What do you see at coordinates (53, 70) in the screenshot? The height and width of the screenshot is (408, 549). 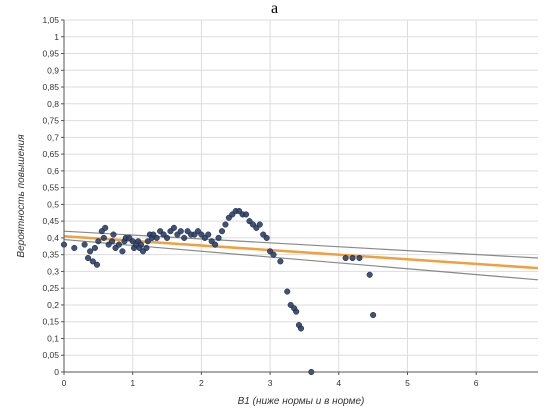 I see `y-tick-label: 0,9` at bounding box center [53, 70].